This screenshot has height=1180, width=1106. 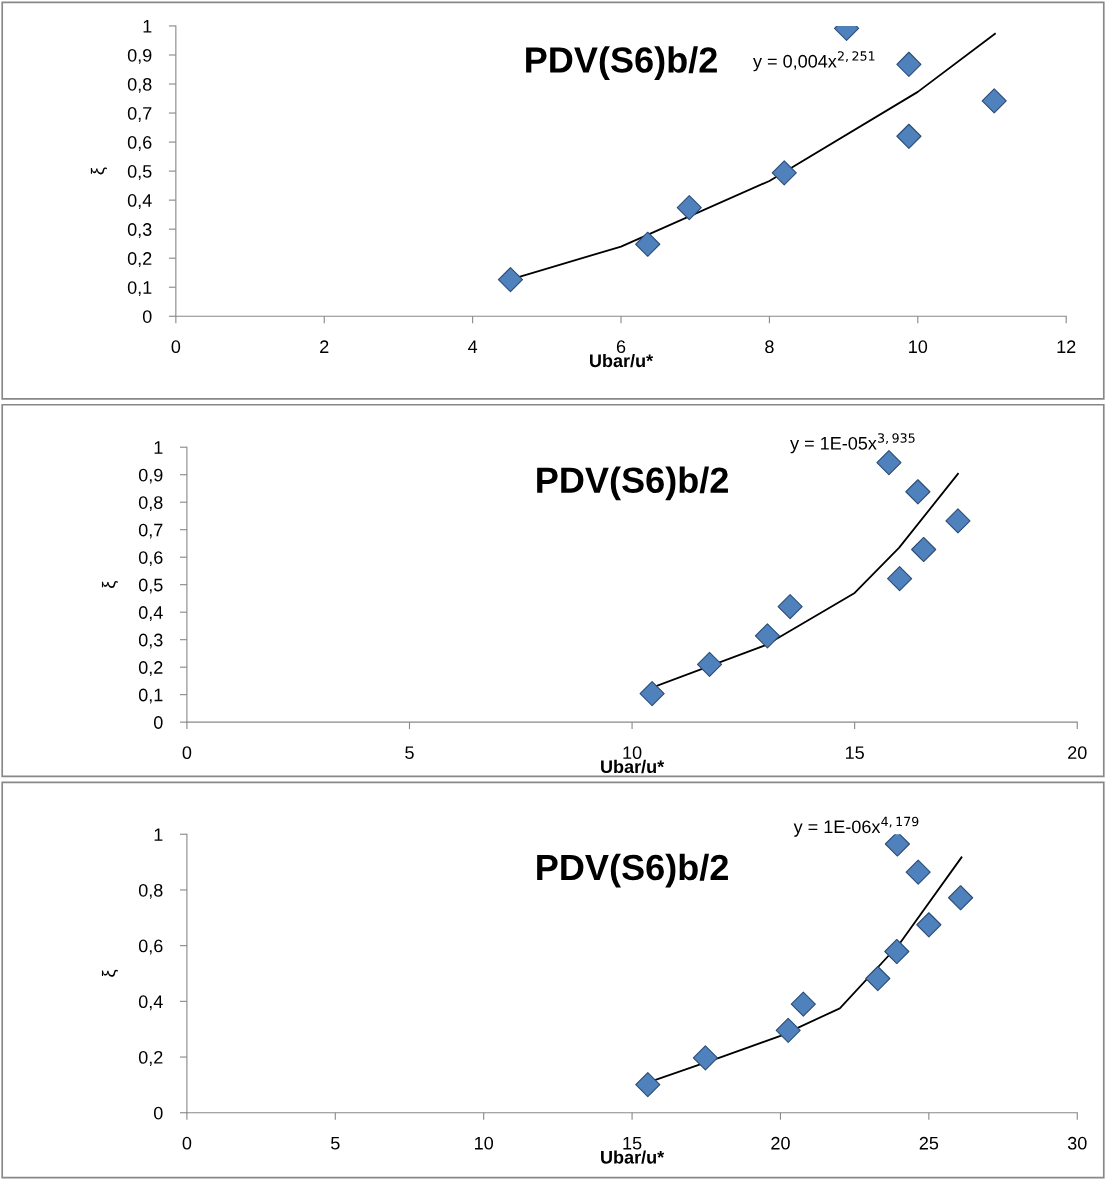 I want to click on annotation: y = 1E-05x$^{3,935}$, so click(x=852, y=443).